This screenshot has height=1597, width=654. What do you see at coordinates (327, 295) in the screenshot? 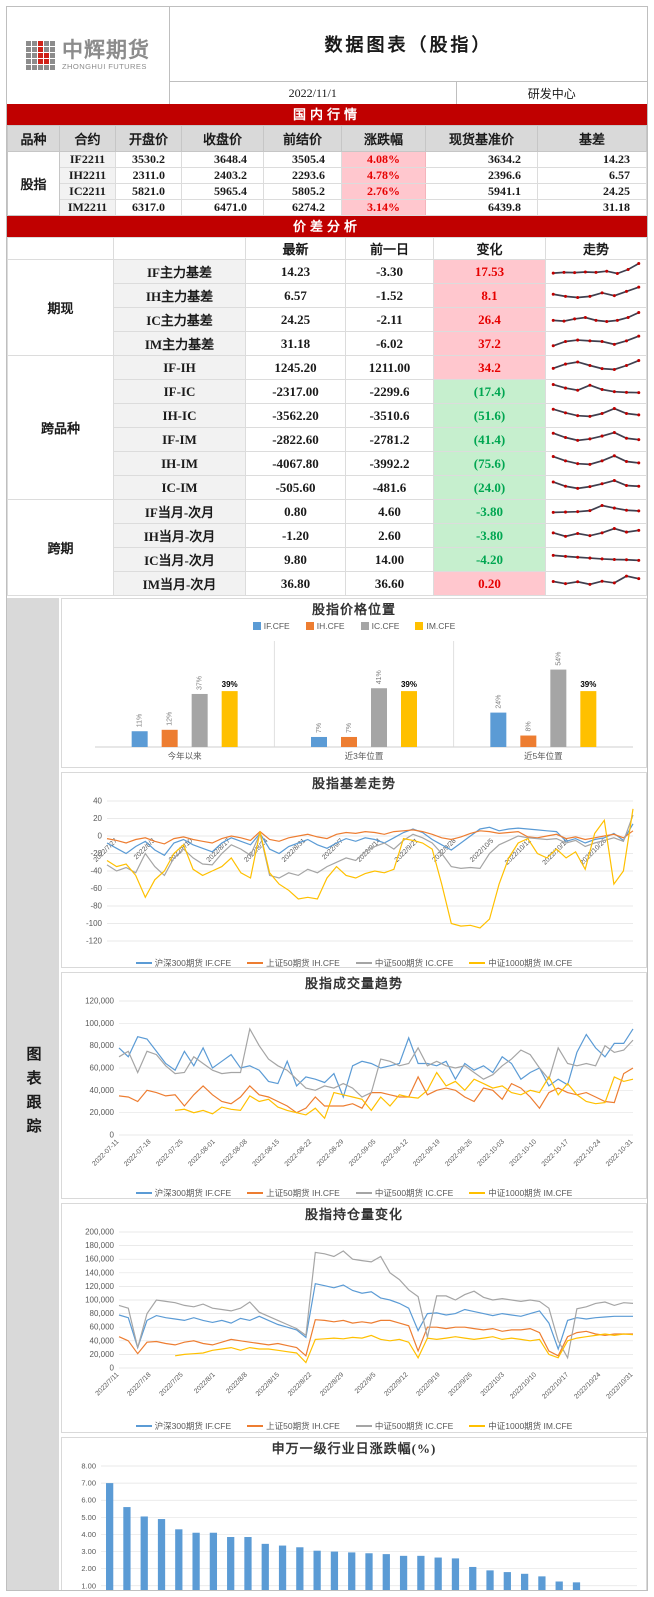
I see `table-row: IH主力基差 6.57 -1.52 8.1` at bounding box center [327, 295].